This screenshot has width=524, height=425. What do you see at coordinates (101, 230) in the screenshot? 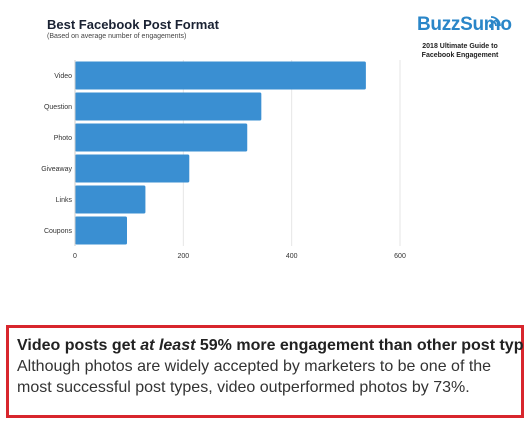
I see `bar-coupons` at bounding box center [101, 230].